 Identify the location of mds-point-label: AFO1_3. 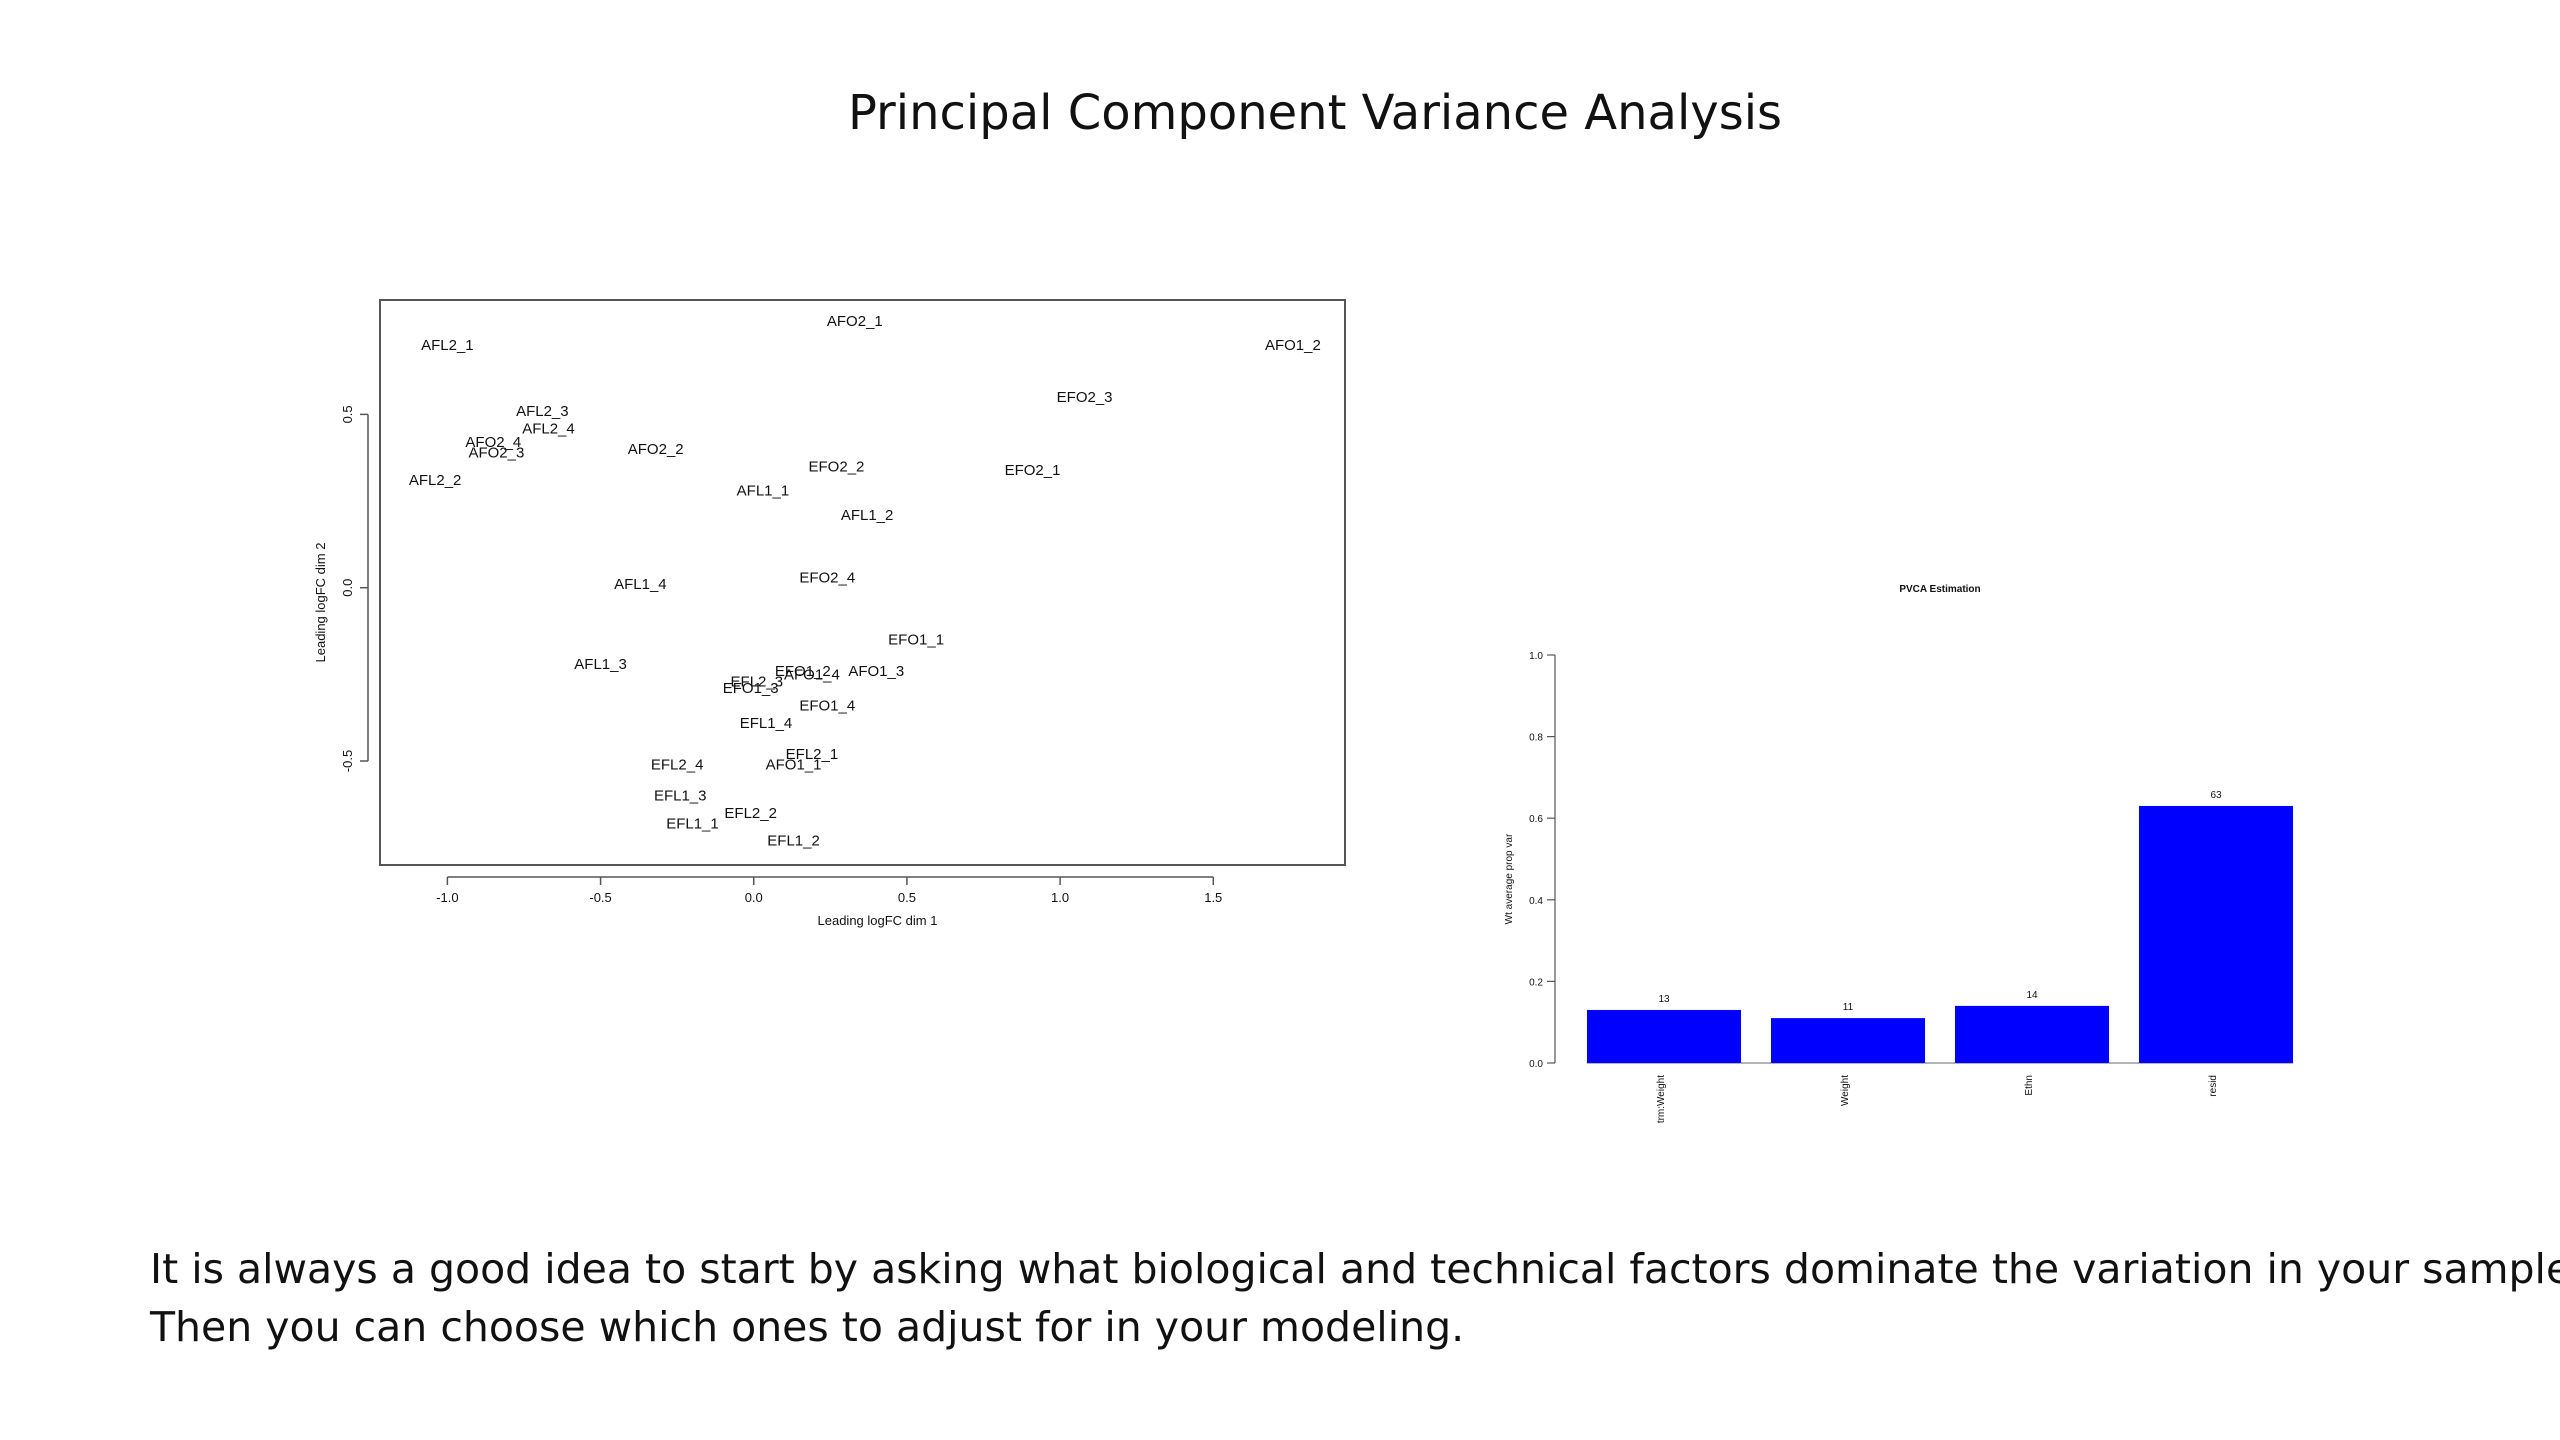
(876, 671).